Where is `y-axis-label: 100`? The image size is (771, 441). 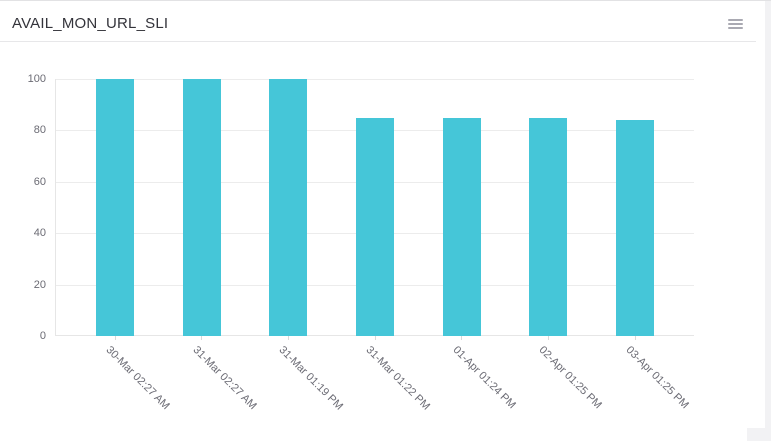 y-axis-label: 100 is located at coordinates (36, 79).